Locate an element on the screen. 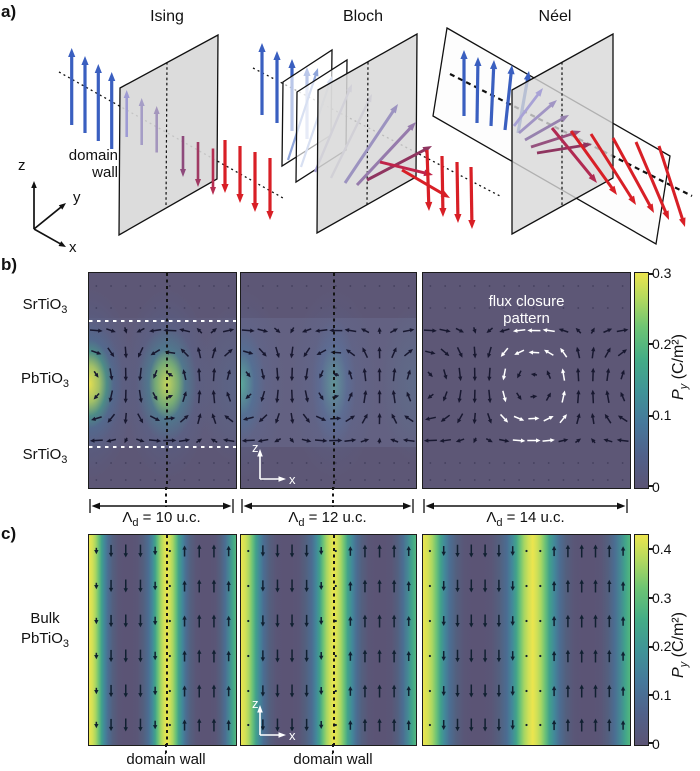 The height and width of the screenshot is (771, 700). interface-dotted-line-bottom is located at coordinates (162, 447).